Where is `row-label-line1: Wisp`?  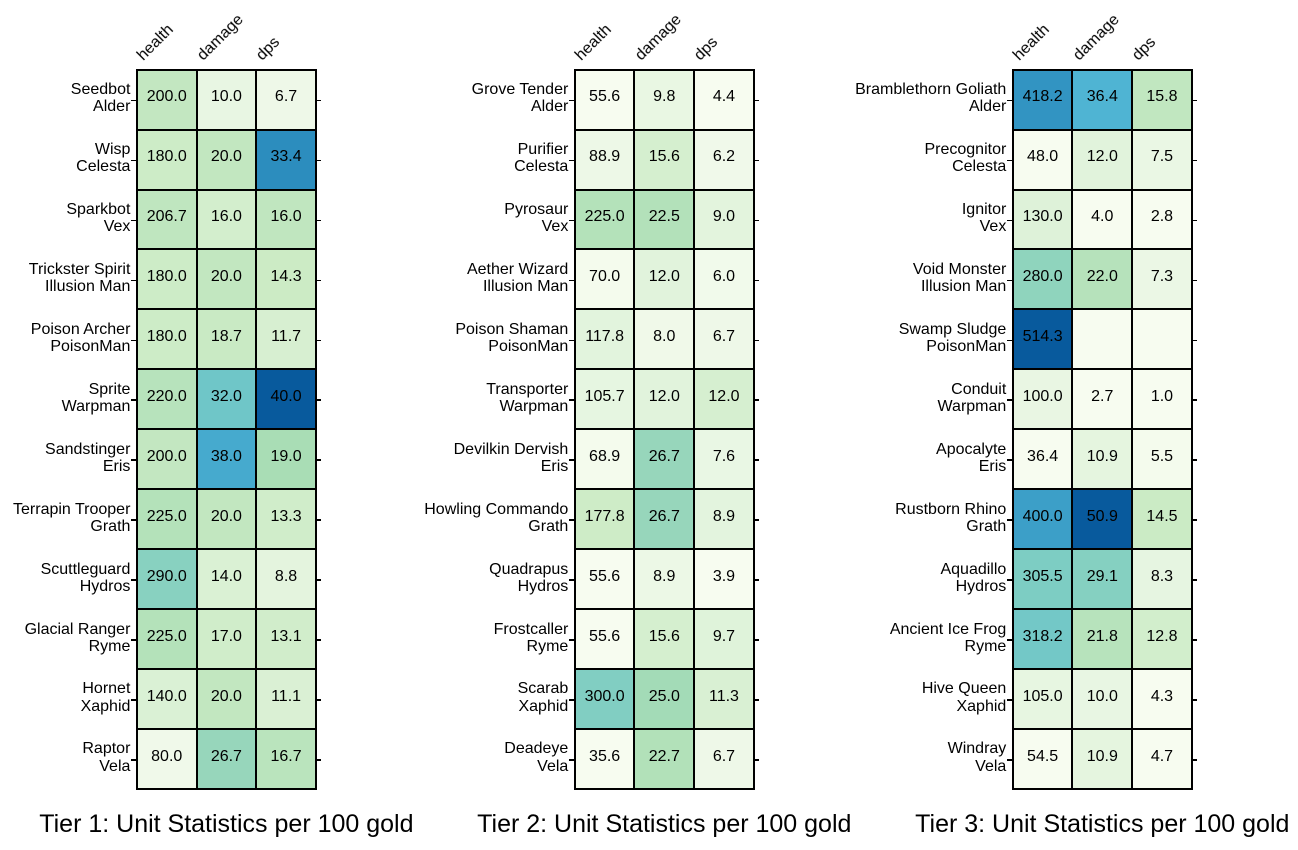
row-label-line1: Wisp is located at coordinates (112, 149).